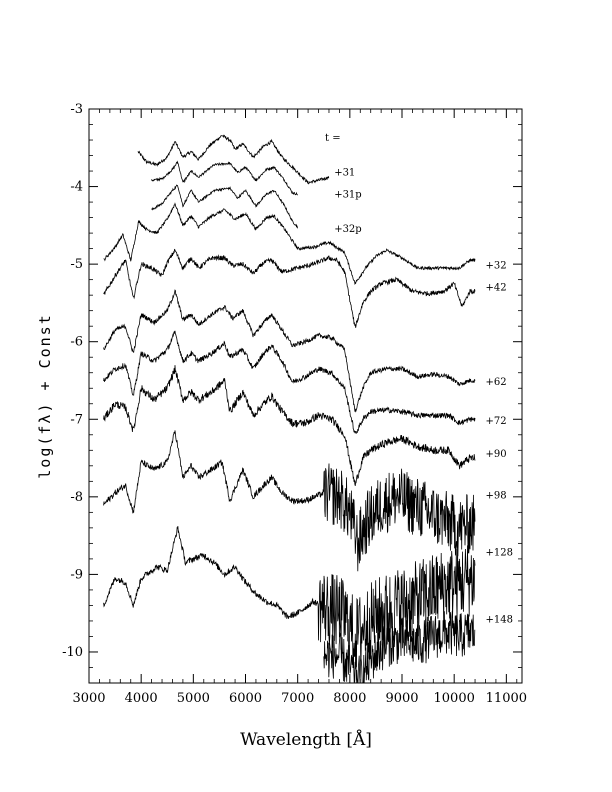 The image size is (612, 792). I want to click on x-tick-label: 9000, so click(401, 698).